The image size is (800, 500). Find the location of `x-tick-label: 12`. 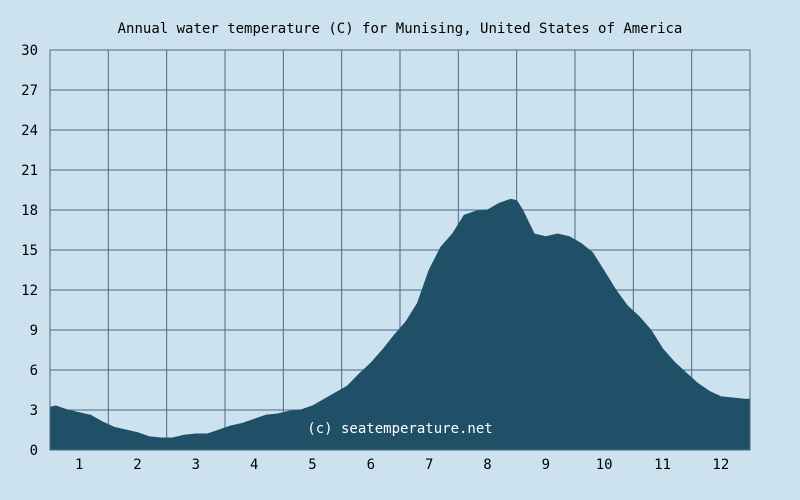

x-tick-label: 12 is located at coordinates (720, 465).